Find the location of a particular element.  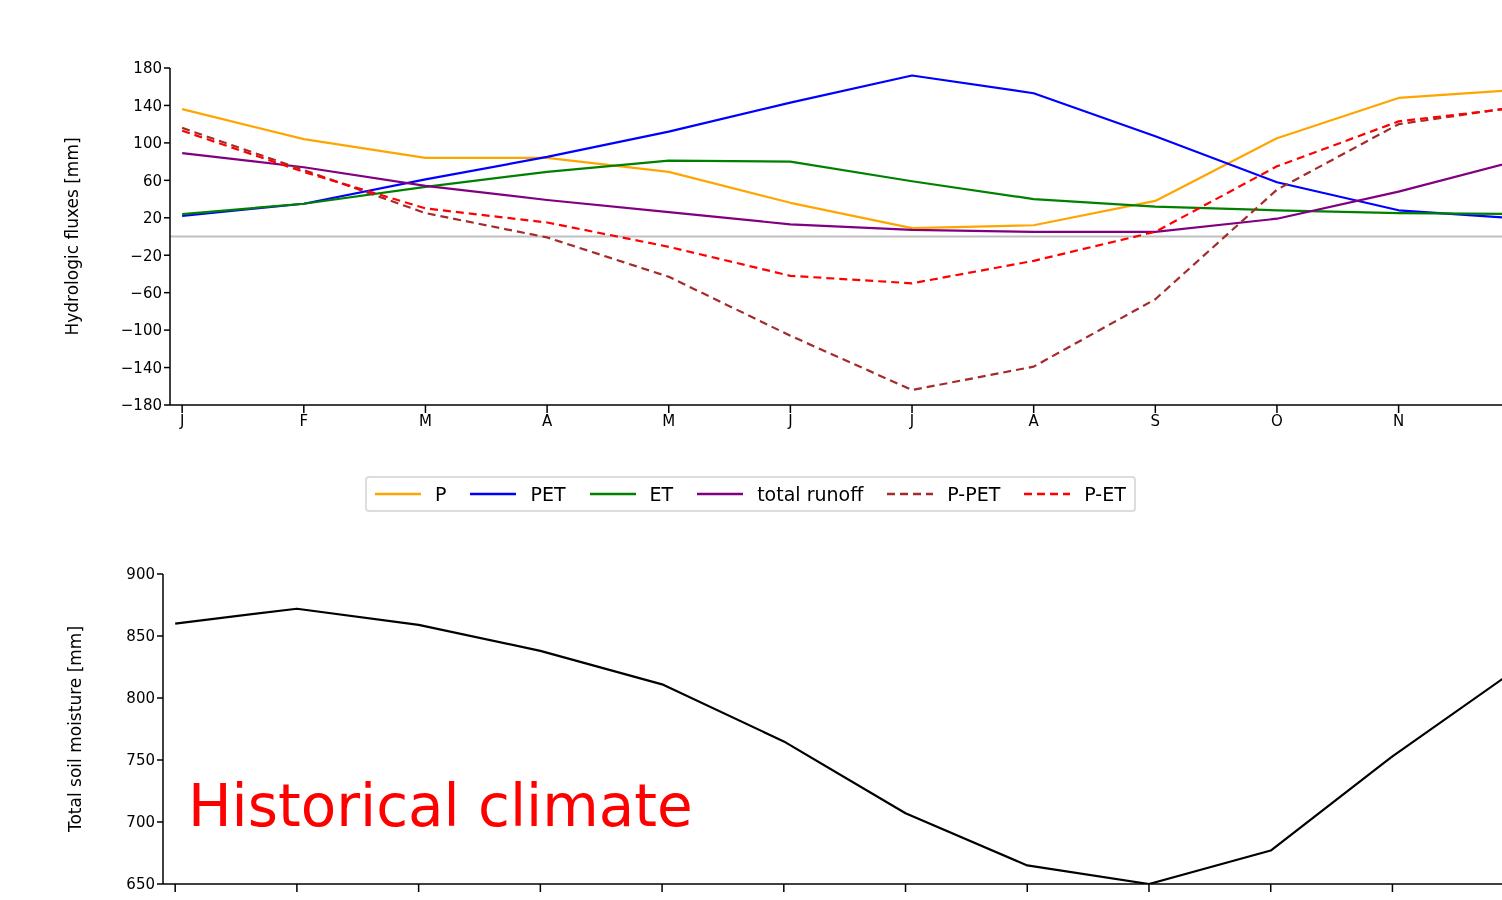

legend-label: PET is located at coordinates (548, 494).